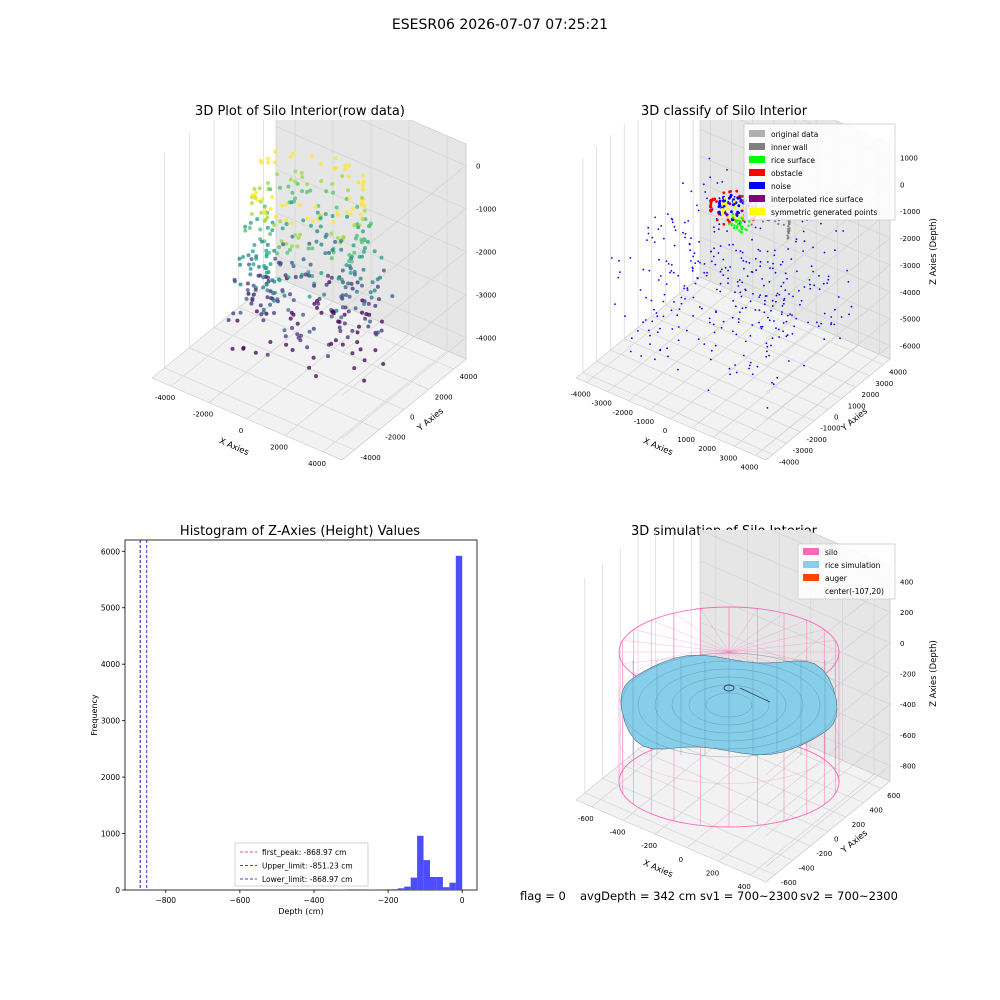 The height and width of the screenshot is (1000, 1000). I want to click on legend-swatch, so click(757, 159).